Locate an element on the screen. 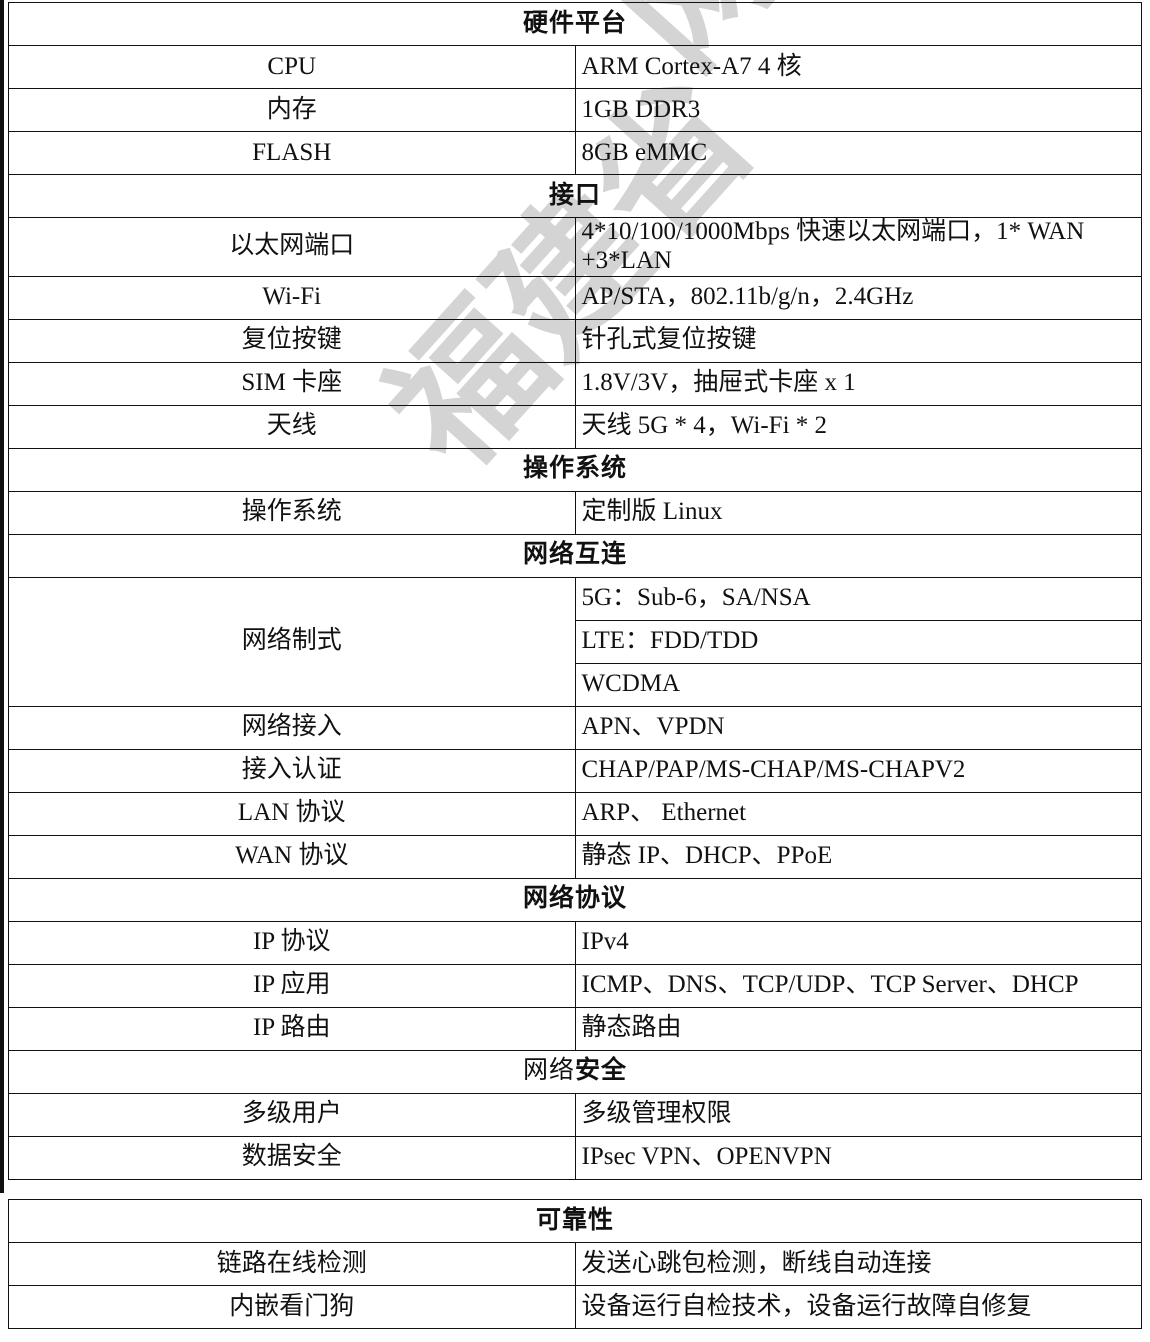 This screenshot has height=1342, width=1150. table-row: LTE：FDD/TDD is located at coordinates (575, 641).